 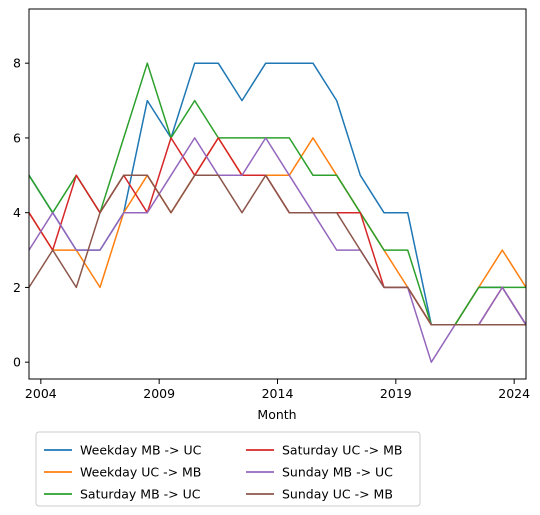 What do you see at coordinates (337, 494) in the screenshot?
I see `legend-label: Sunday UC -> MB` at bounding box center [337, 494].